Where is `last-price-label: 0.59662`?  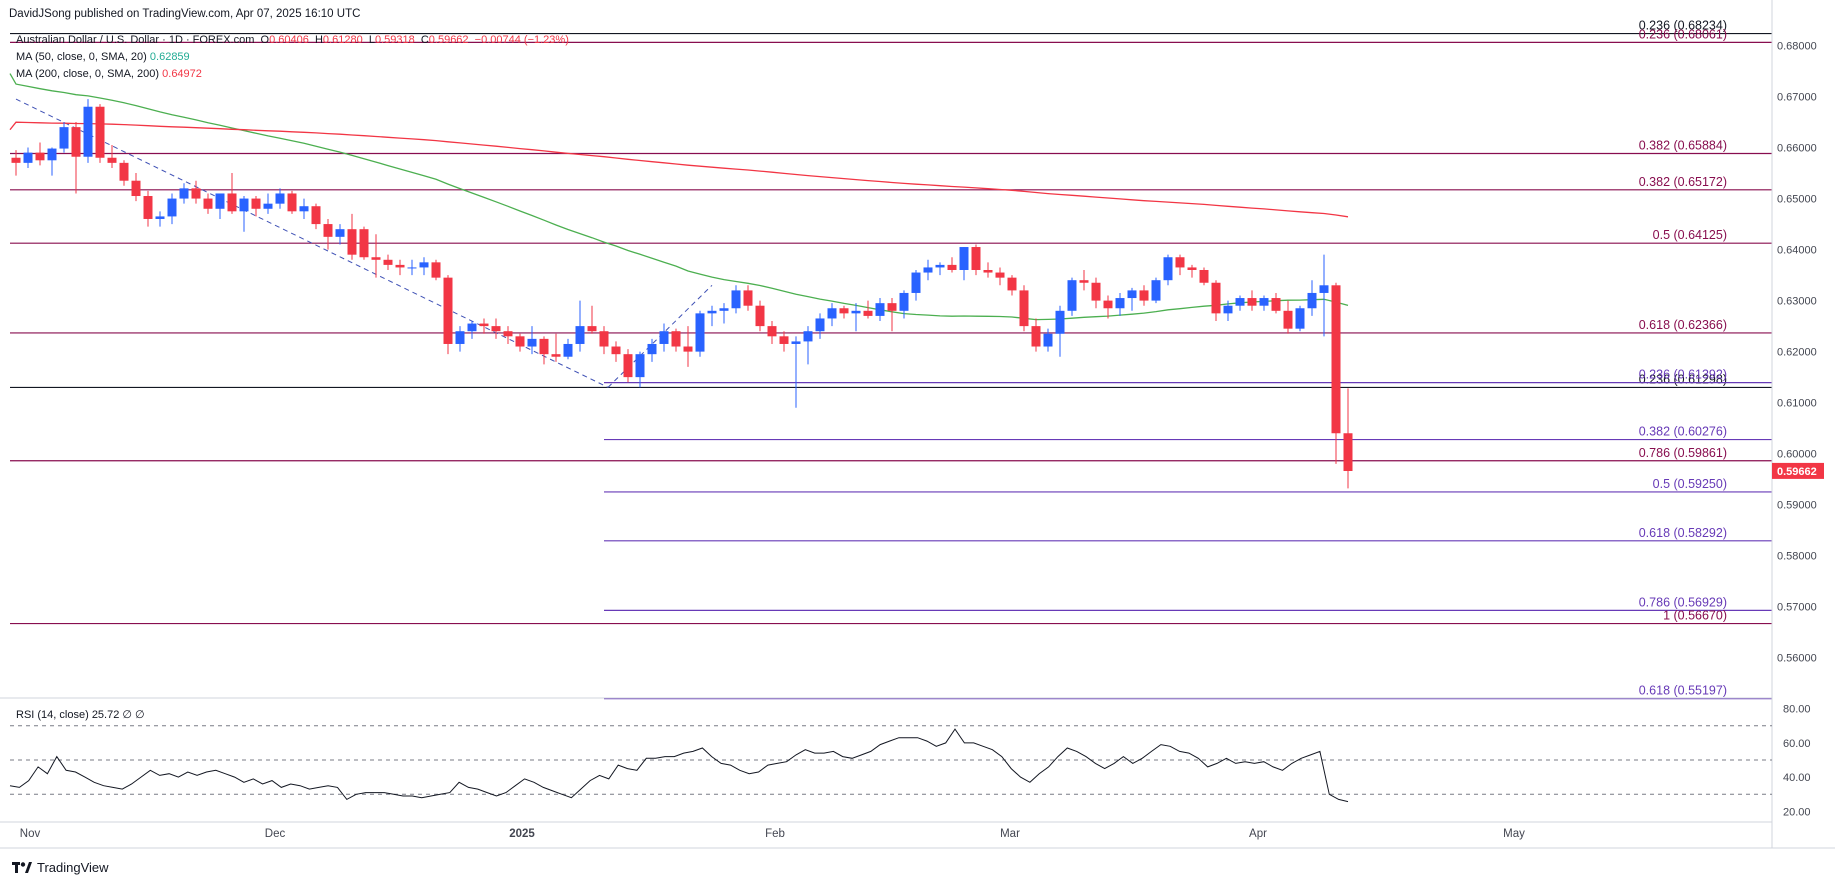 last-price-label: 0.59662 is located at coordinates (1797, 472).